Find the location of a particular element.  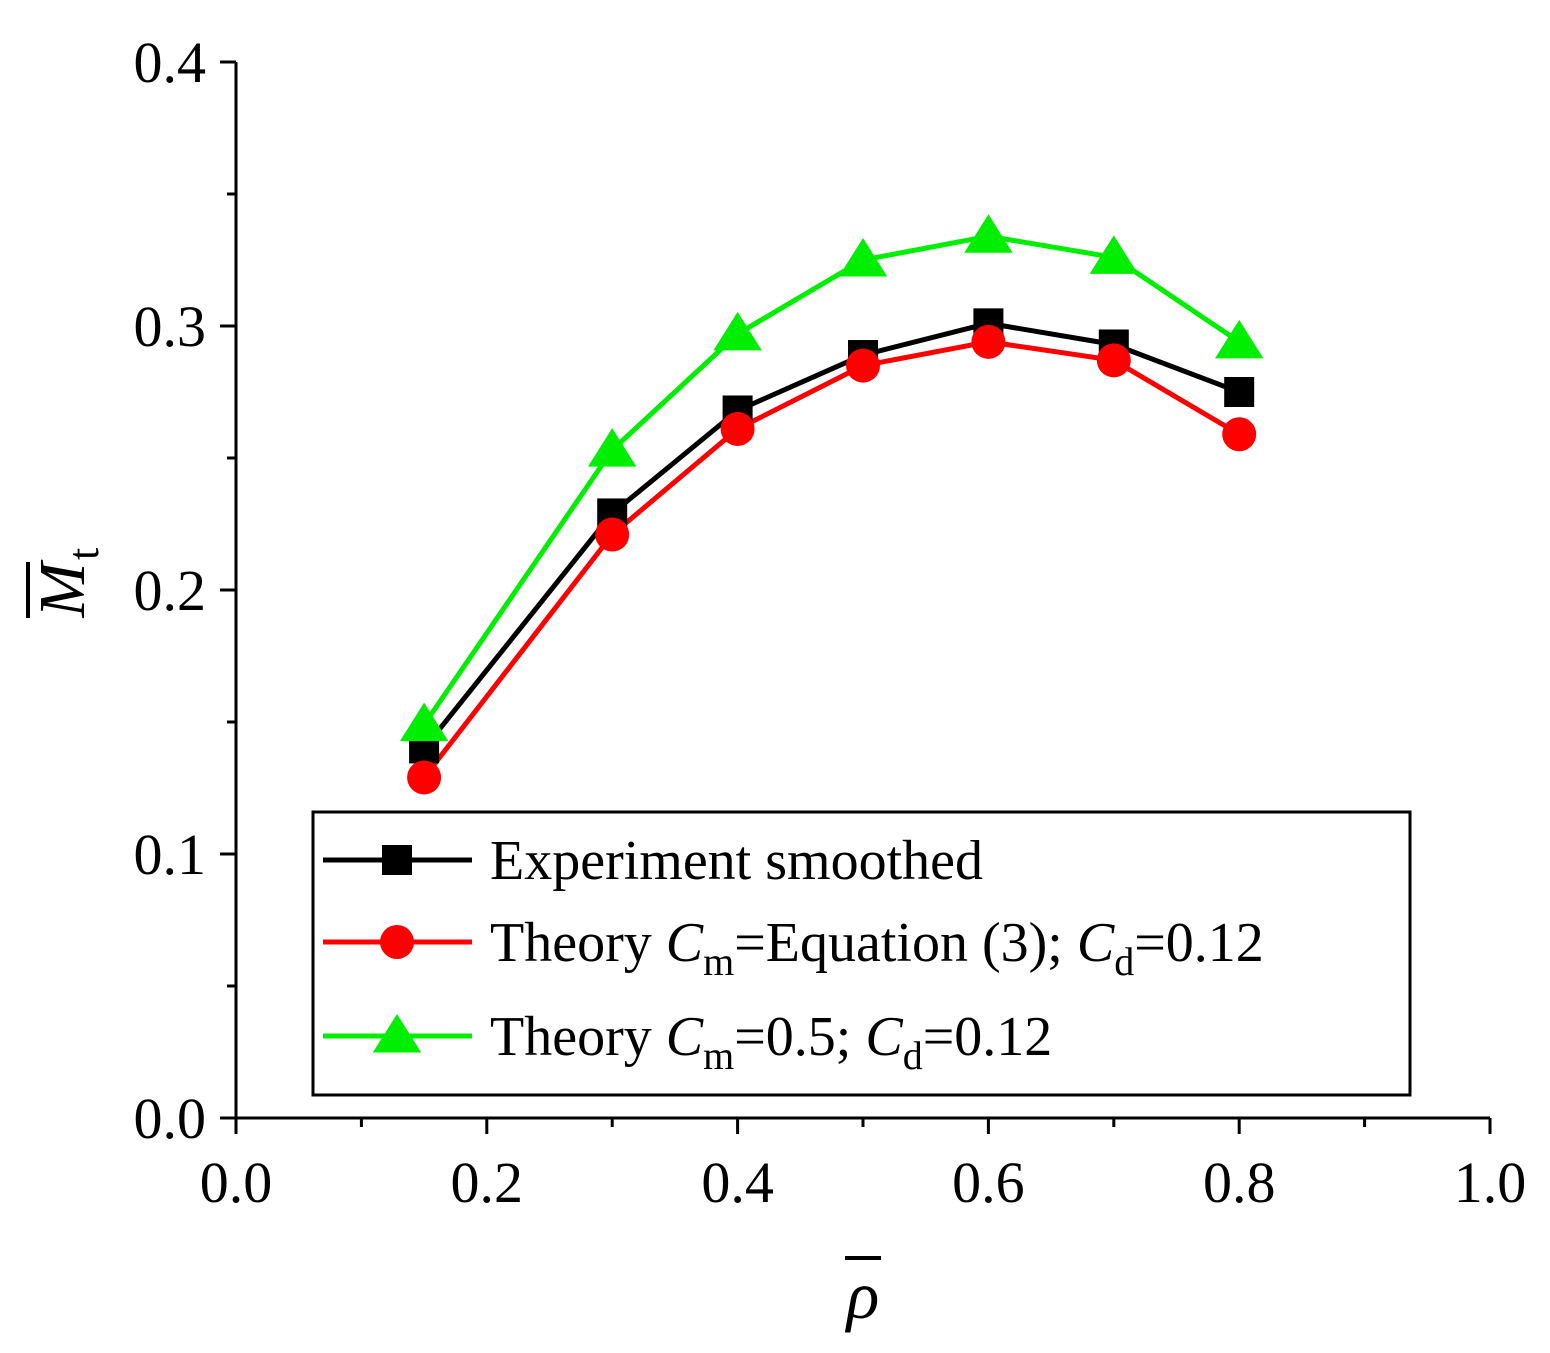

y-axis-label: Mt is located at coordinates (67, 583).